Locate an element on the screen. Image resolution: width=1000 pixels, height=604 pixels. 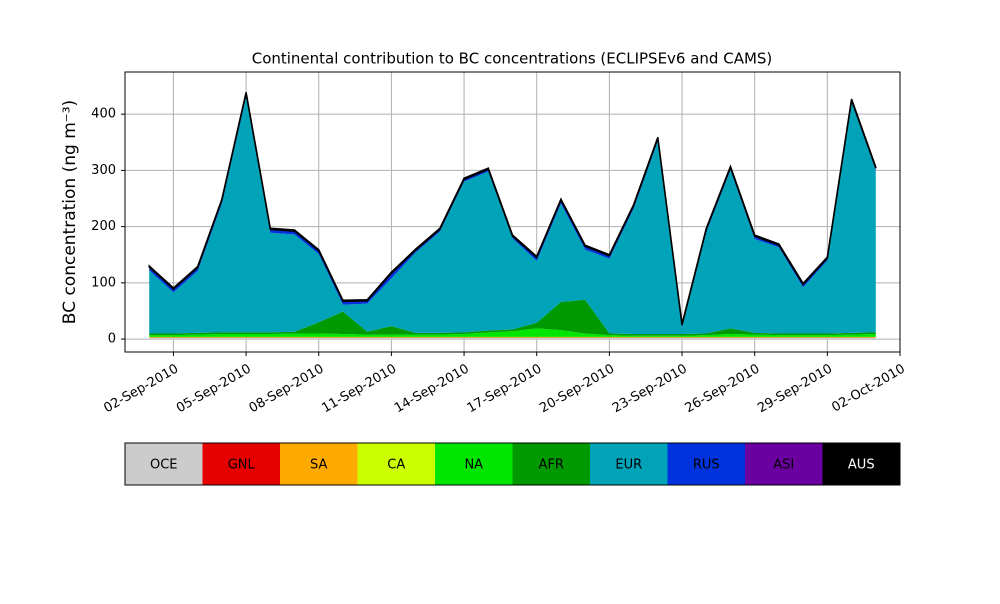
x-tick-label: 02-Oct-2010 is located at coordinates (868, 389).